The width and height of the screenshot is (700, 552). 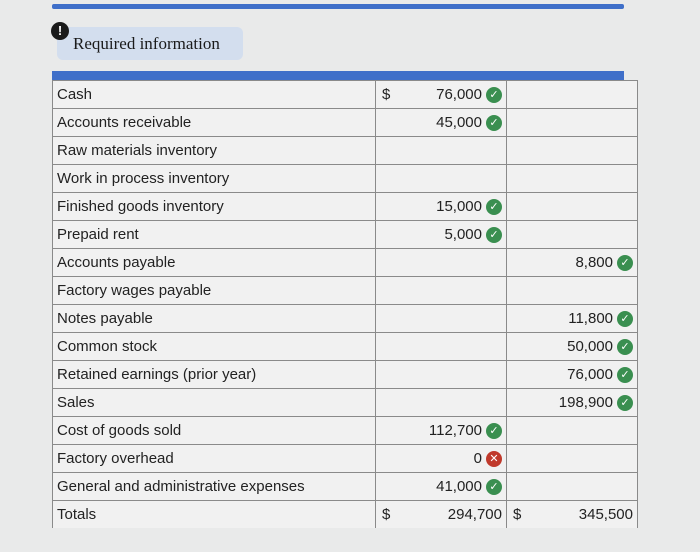 I want to click on account-name: Prepaid rent, so click(x=214, y=234).